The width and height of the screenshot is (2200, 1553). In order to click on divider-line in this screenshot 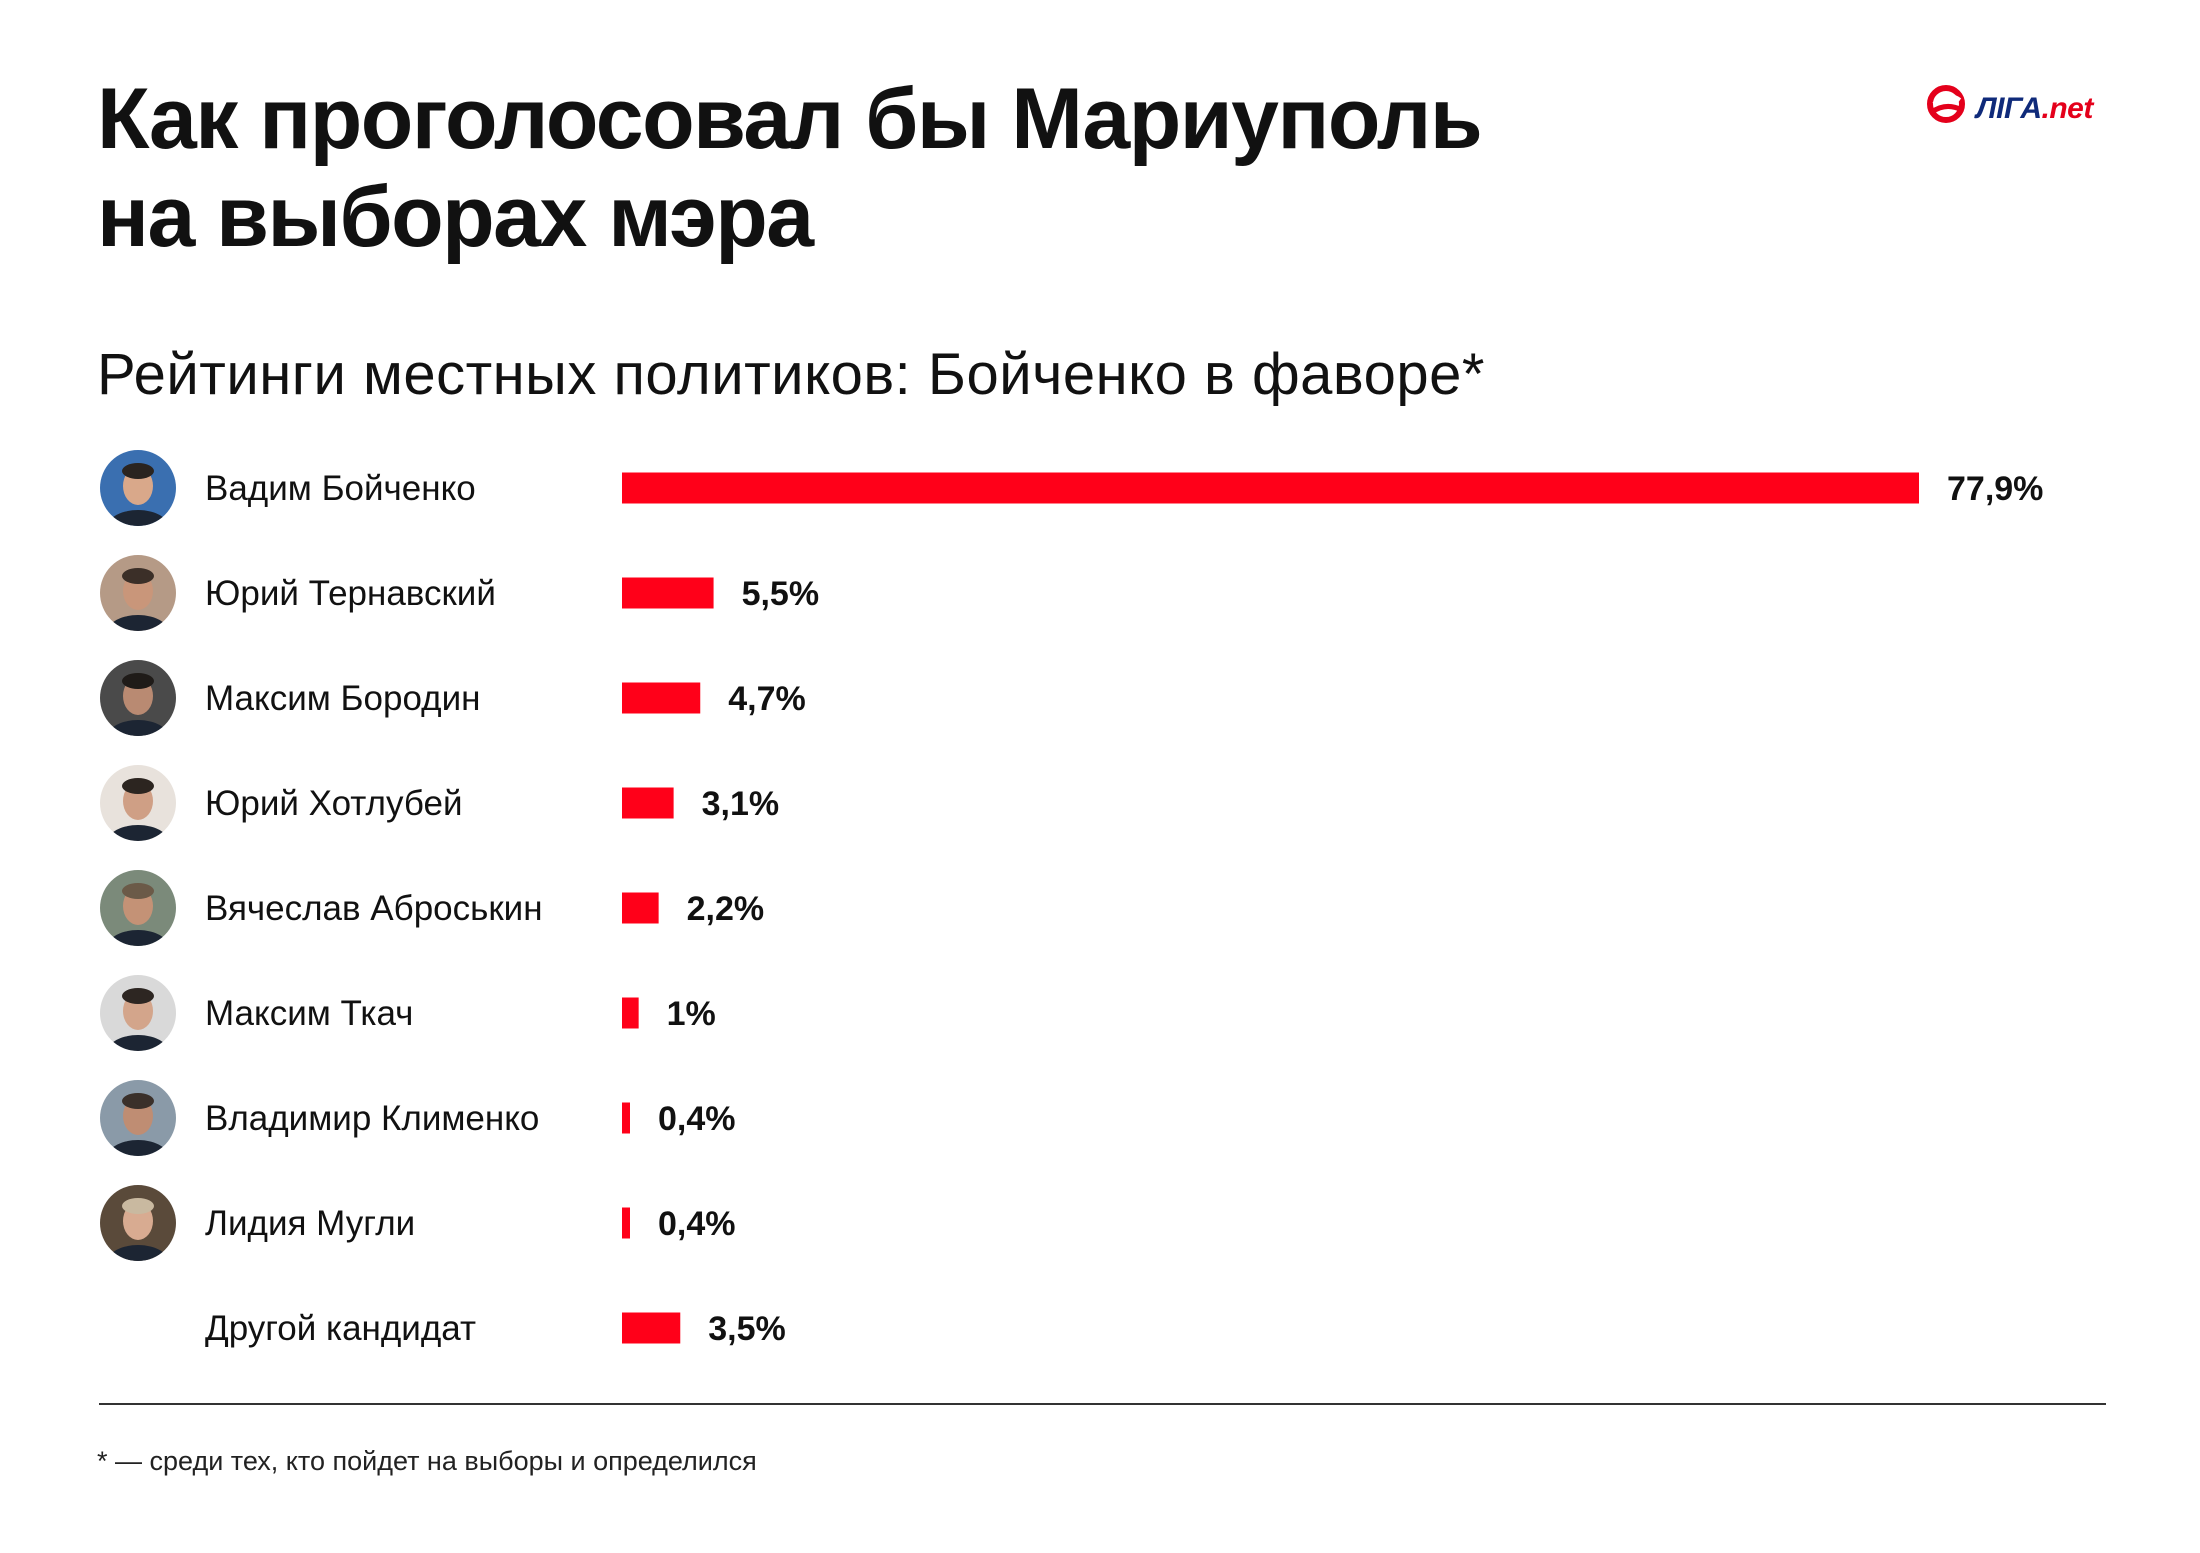, I will do `click(1102, 1404)`.